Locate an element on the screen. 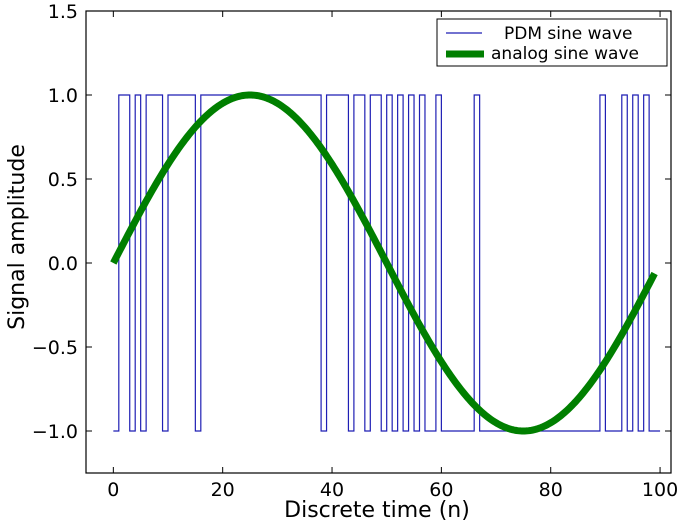 The image size is (684, 523). y-tick-label: 0.0 is located at coordinates (63, 264).